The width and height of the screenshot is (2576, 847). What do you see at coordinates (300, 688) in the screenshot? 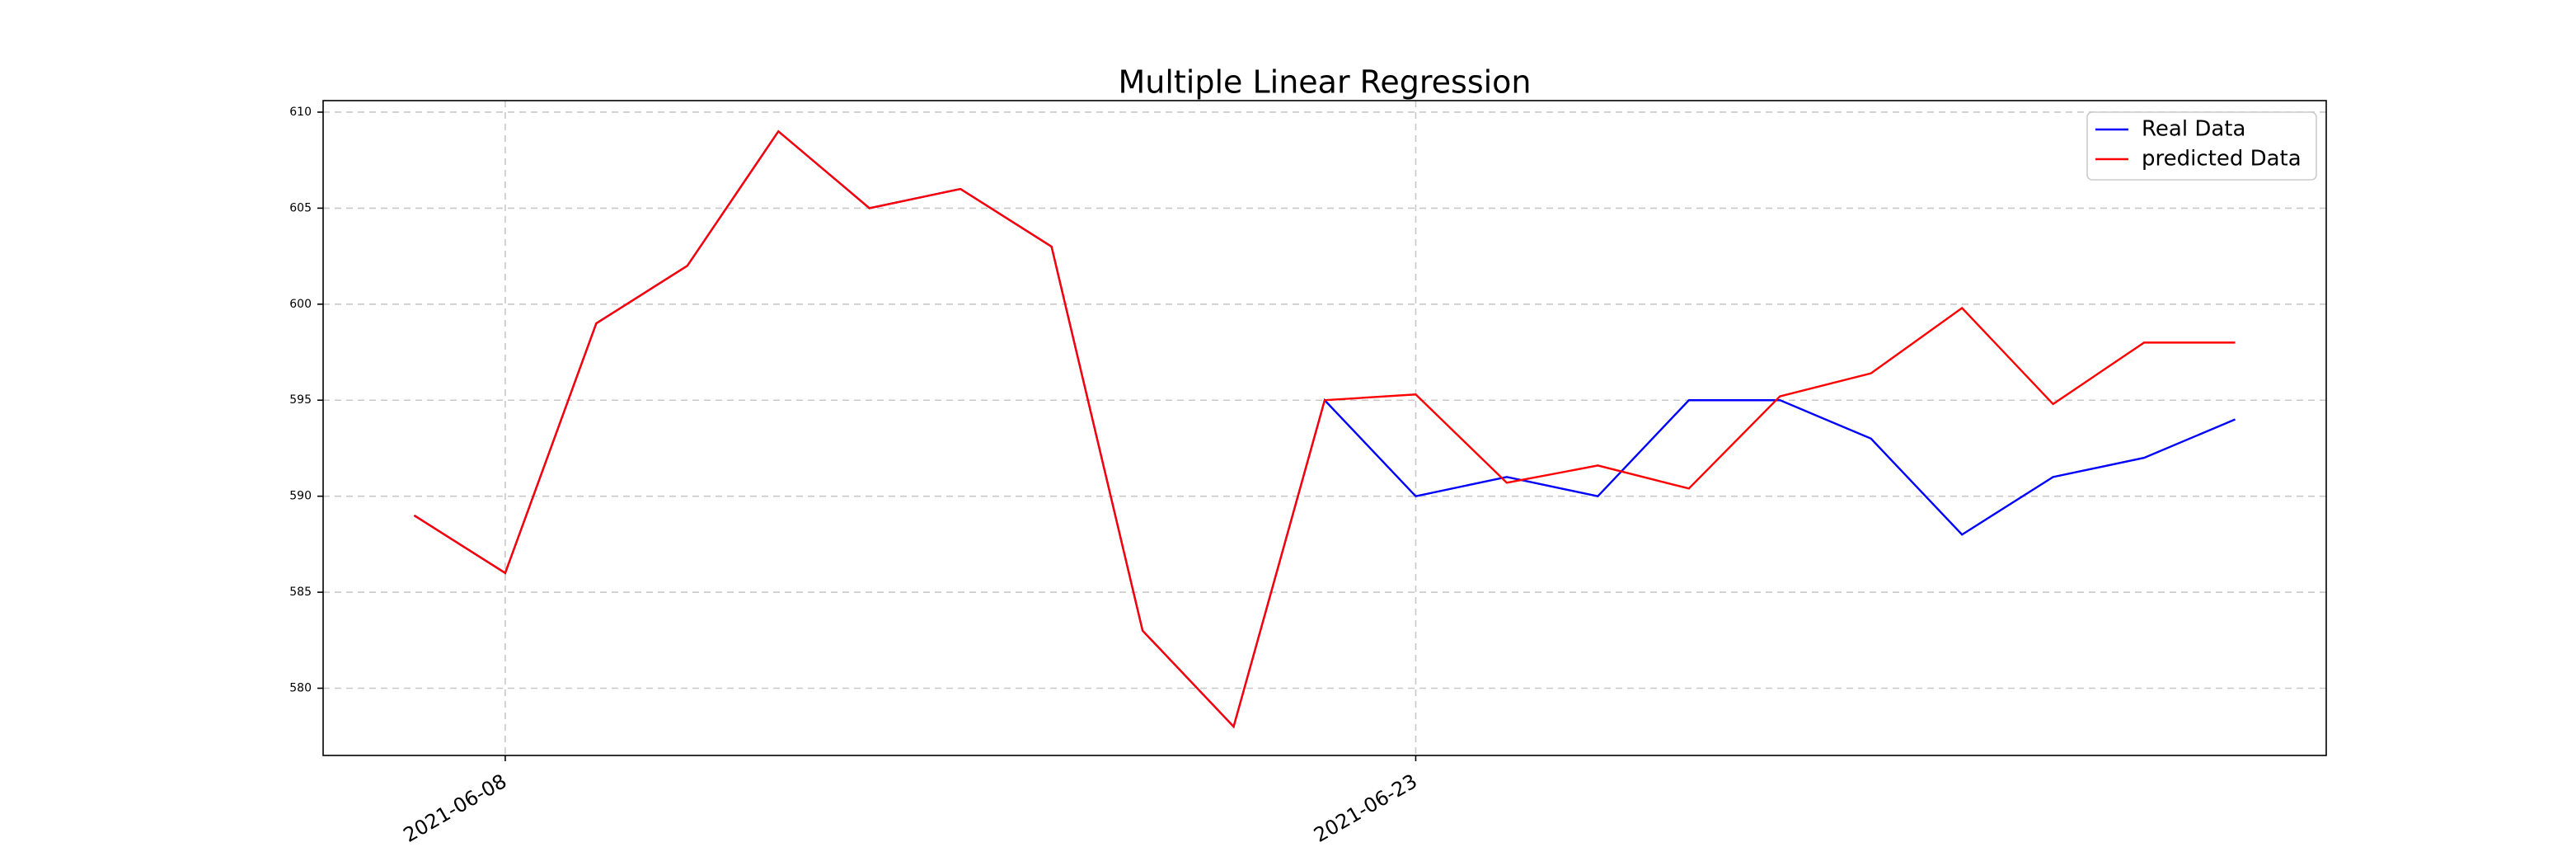
I see `y-tick-label: 580` at bounding box center [300, 688].